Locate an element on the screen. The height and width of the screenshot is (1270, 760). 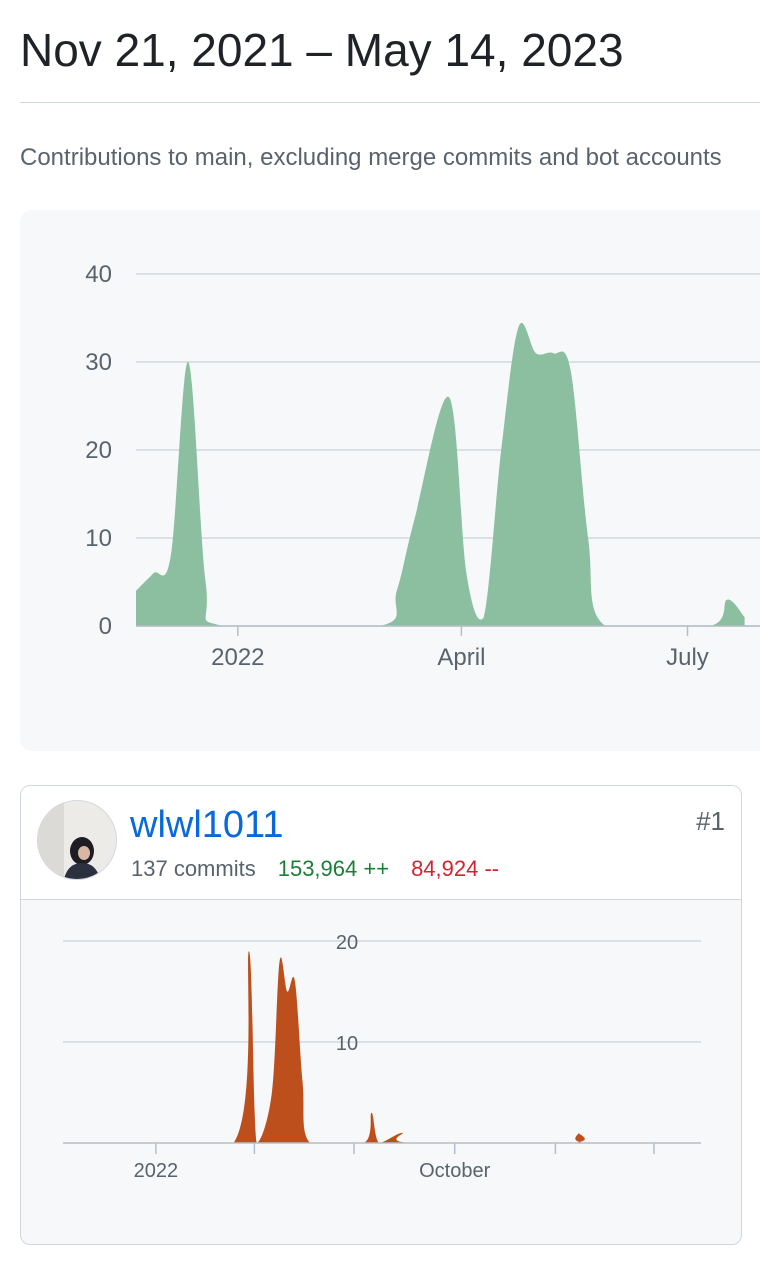
x-tick-label: April is located at coordinates (461, 657).